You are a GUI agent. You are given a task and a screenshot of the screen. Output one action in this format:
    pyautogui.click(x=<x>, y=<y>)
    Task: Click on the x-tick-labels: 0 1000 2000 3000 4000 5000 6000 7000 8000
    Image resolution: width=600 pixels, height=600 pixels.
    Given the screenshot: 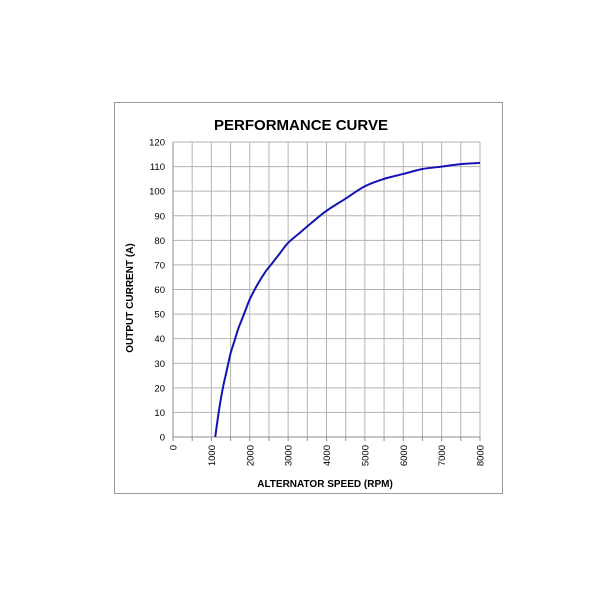 What is the action you would take?
    pyautogui.click(x=328, y=455)
    